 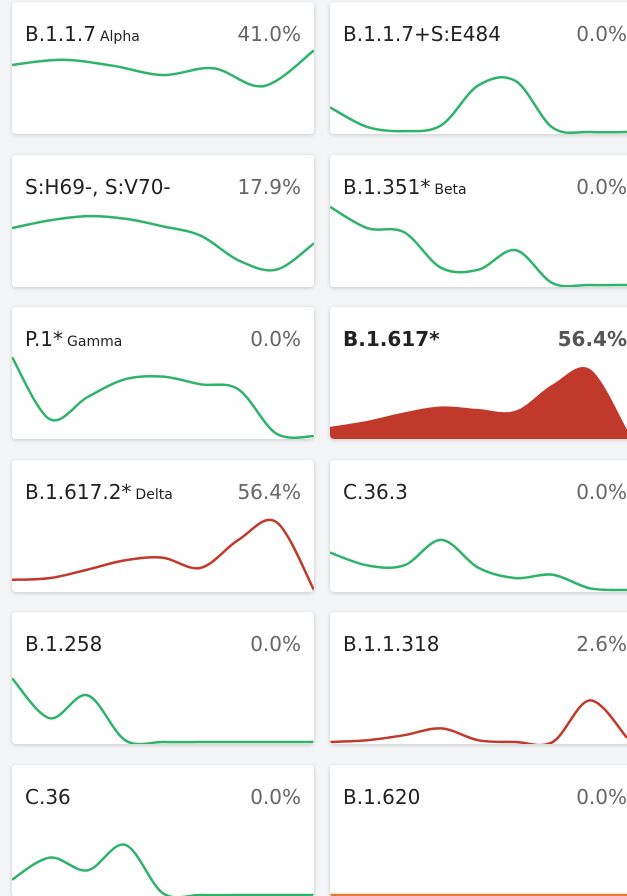 I want to click on variant-label: Beta, so click(x=450, y=189).